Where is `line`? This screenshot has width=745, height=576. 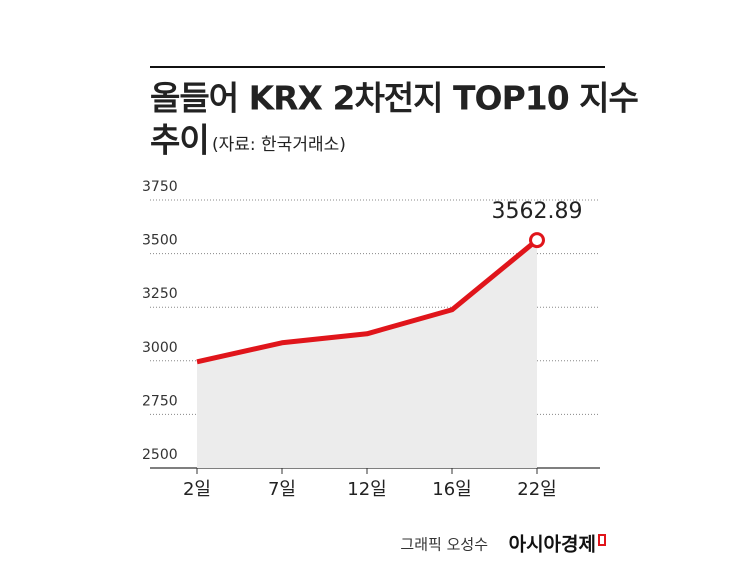
line is located at coordinates (367, 301).